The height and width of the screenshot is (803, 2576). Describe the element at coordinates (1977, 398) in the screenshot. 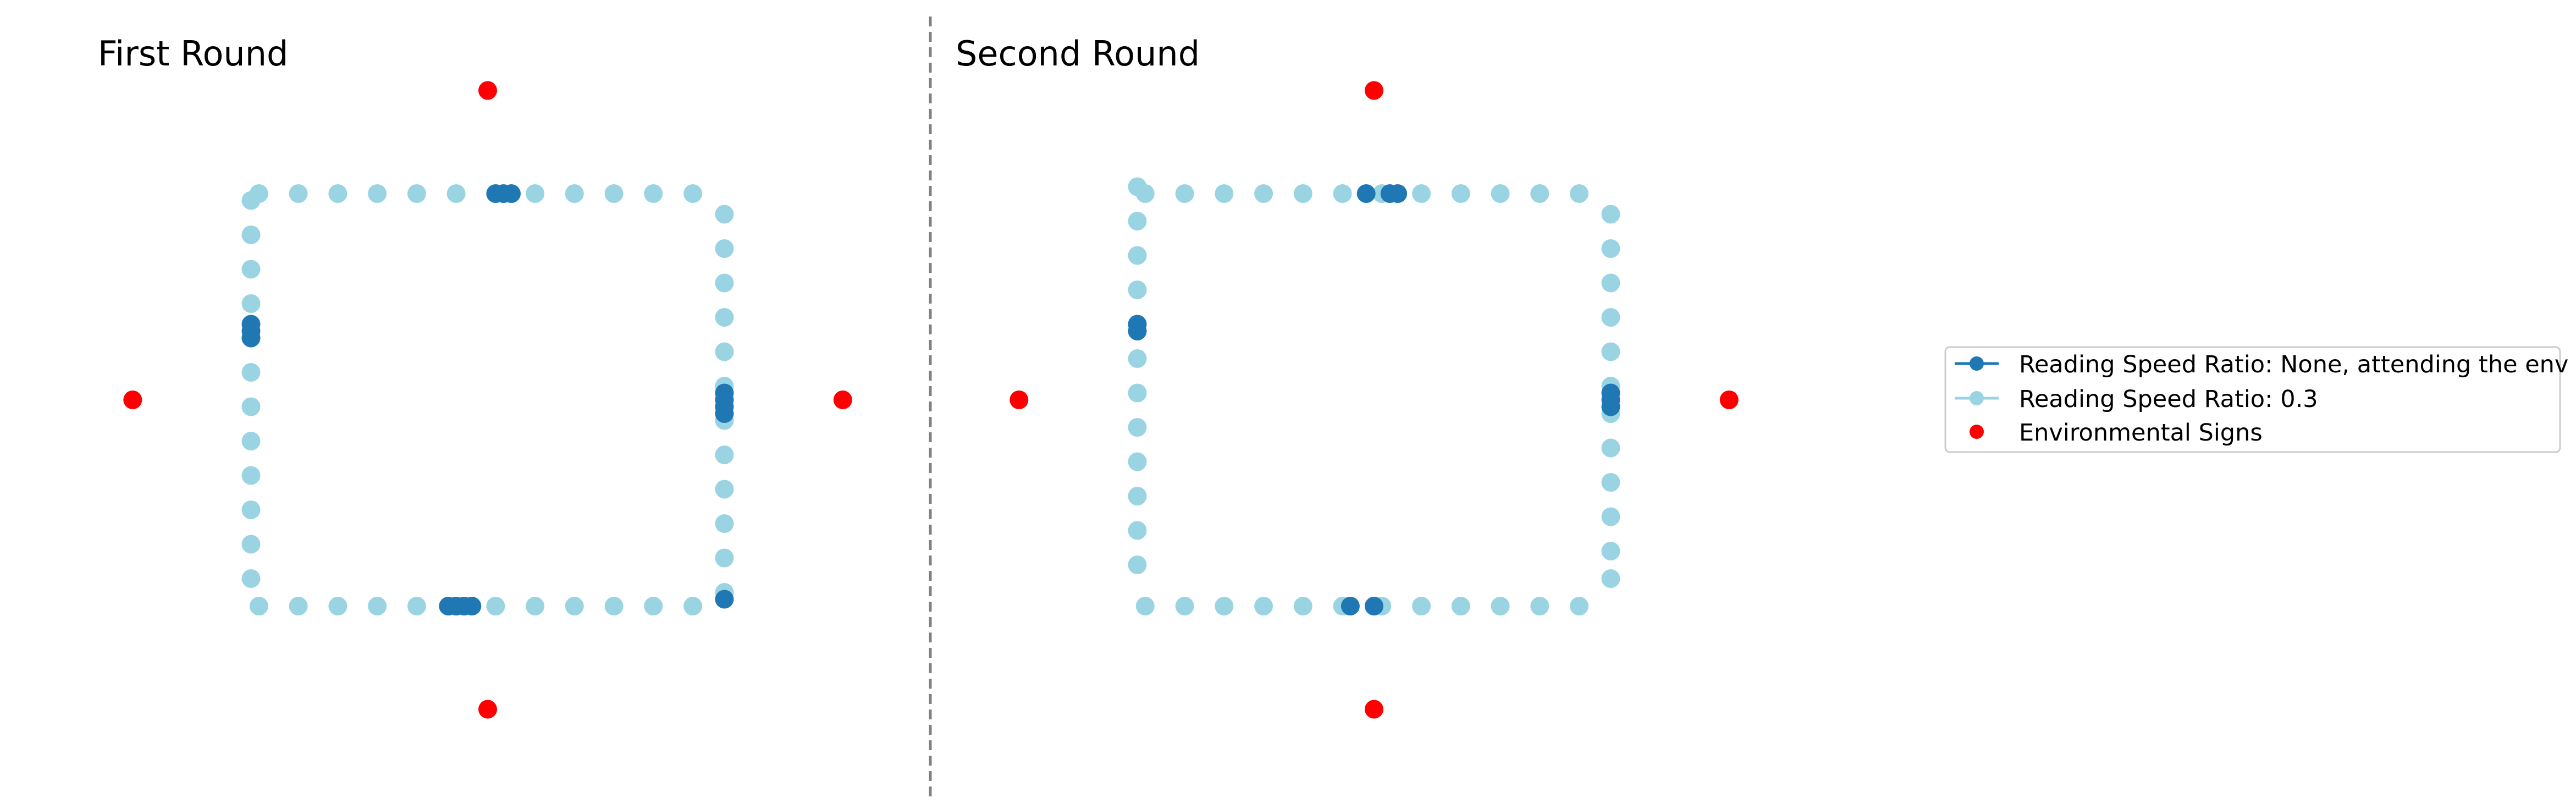

I see `legend-marker-ratio` at that location.